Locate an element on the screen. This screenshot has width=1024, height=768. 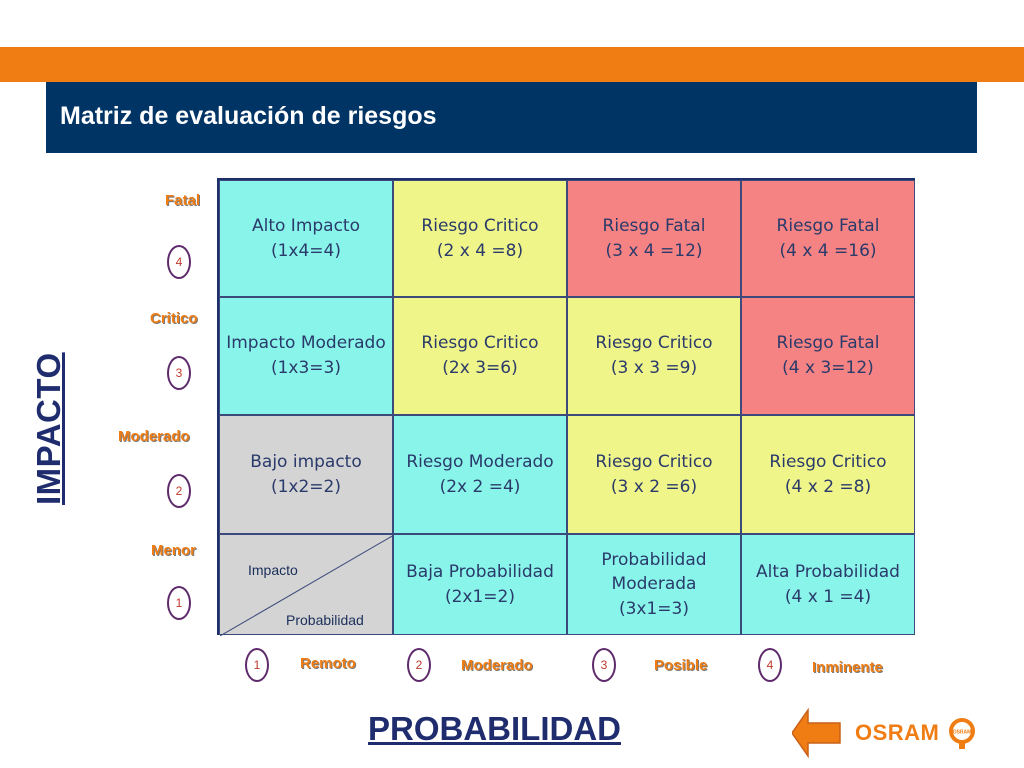
probability-level-4-label: Inminente is located at coordinates (847, 667).